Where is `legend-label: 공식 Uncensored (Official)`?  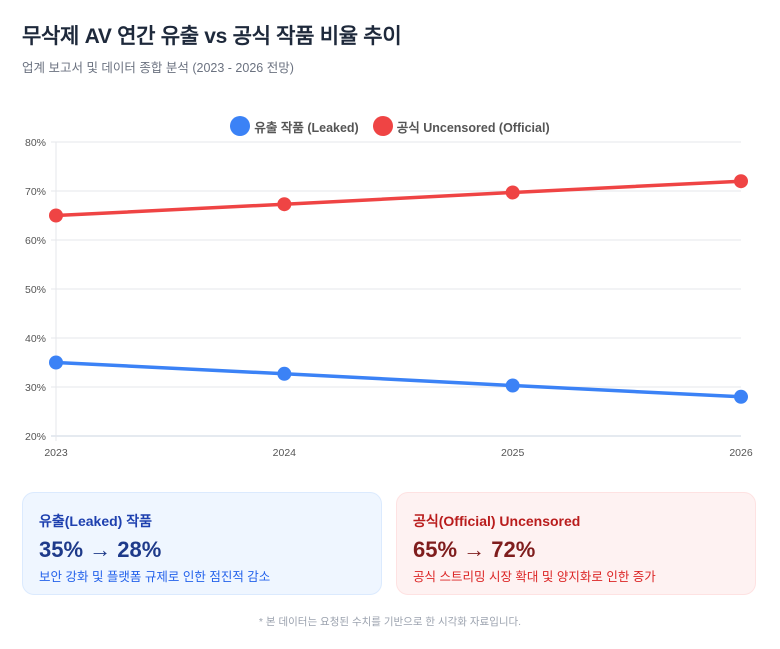
legend-label: 공식 Uncensored (Official) is located at coordinates (473, 127).